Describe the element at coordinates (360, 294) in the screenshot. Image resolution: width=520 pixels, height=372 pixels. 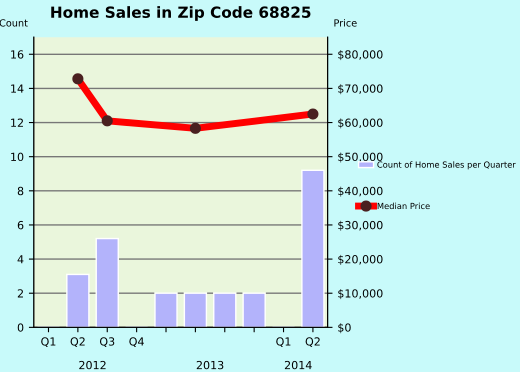
I see `y2-tick-label: $10,000` at that location.